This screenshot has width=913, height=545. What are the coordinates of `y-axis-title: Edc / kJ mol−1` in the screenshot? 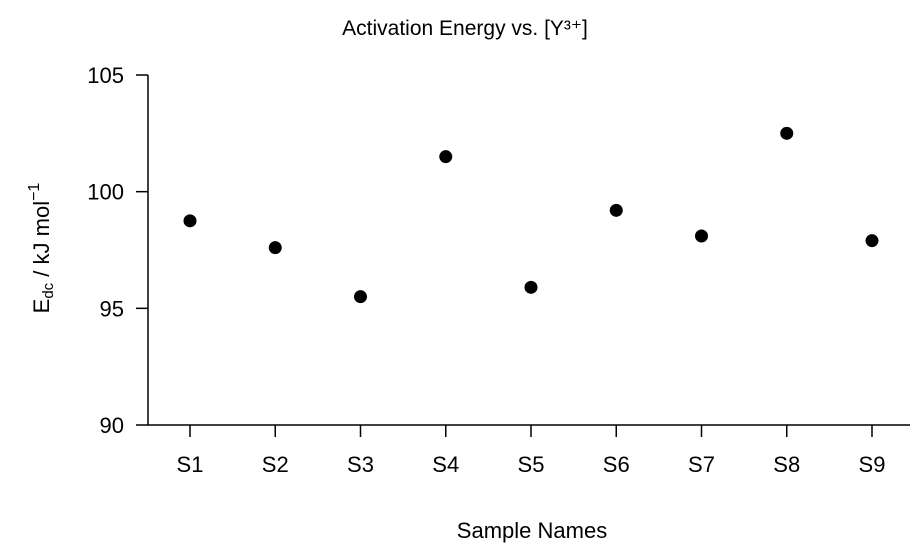 It's located at (41, 248).